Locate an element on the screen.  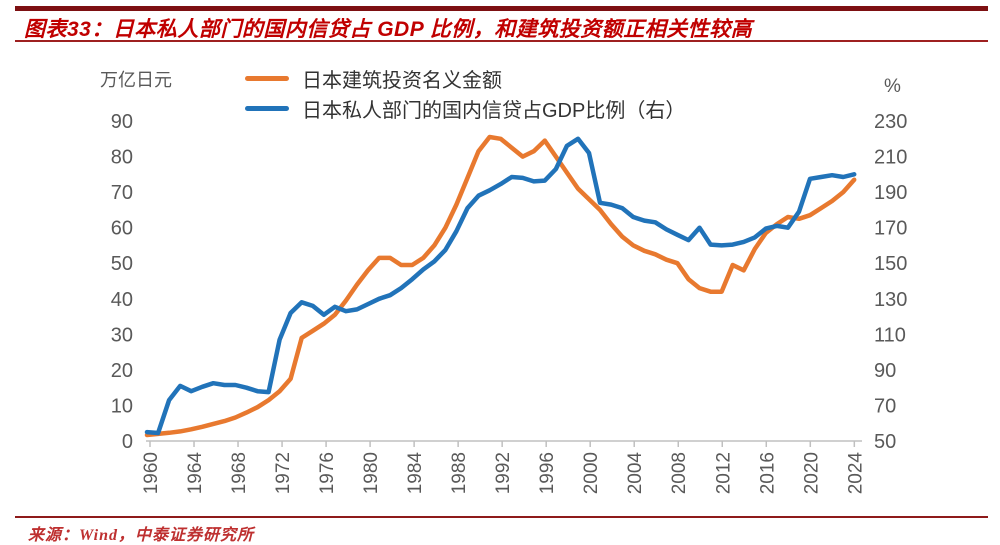
legend-item-credit-gdp-ratio: 日本私人部门的国内信贷占GDP比例（右） is located at coordinates (465, 108).